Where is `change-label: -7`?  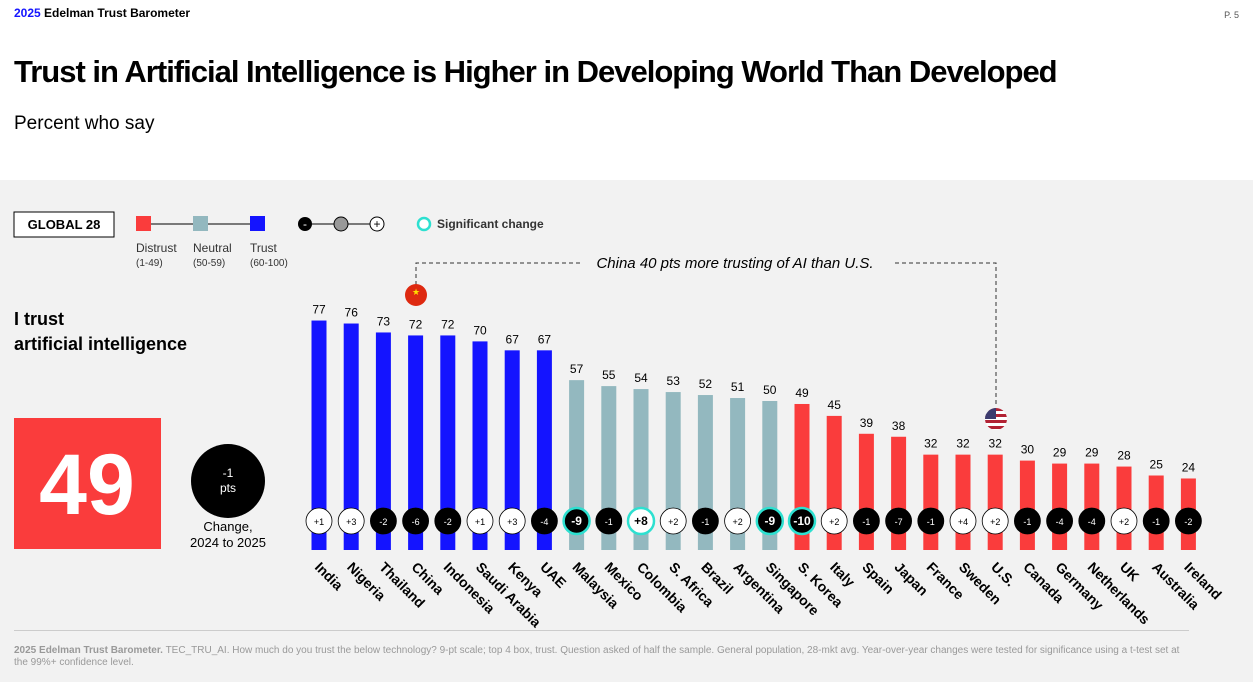
change-label: -7 is located at coordinates (899, 522).